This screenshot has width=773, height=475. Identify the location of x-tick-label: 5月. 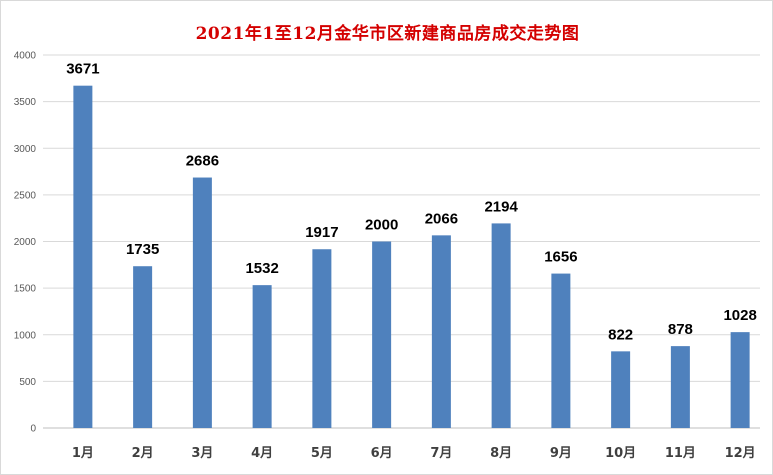
(322, 453).